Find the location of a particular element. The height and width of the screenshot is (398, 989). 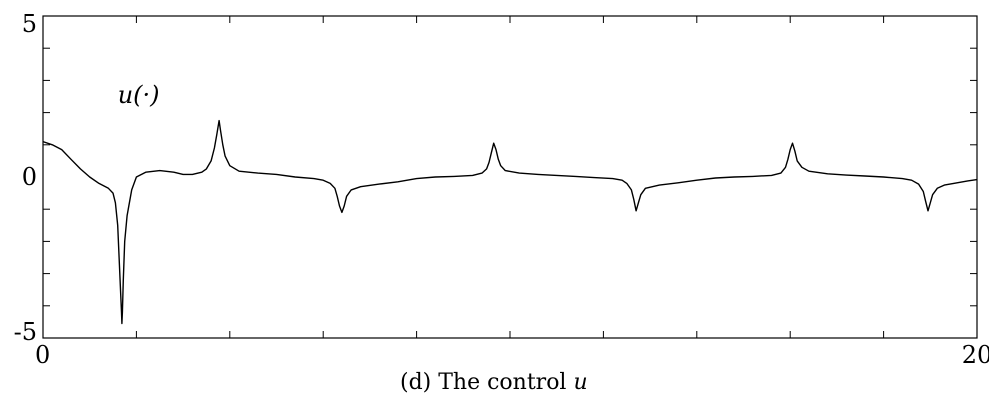

y-tick-label: -5 is located at coordinates (25, 332).